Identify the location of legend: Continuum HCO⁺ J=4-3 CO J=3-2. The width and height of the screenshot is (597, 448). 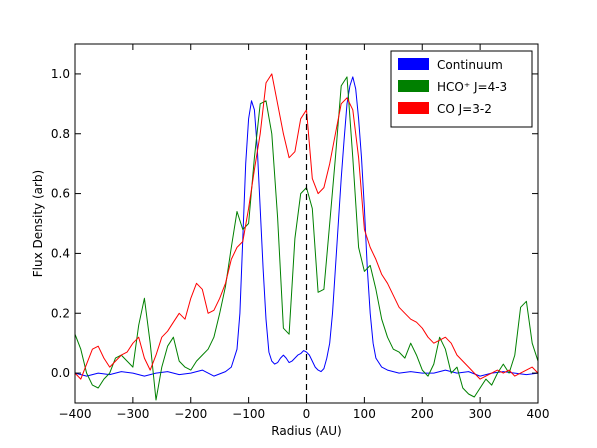
(461, 89).